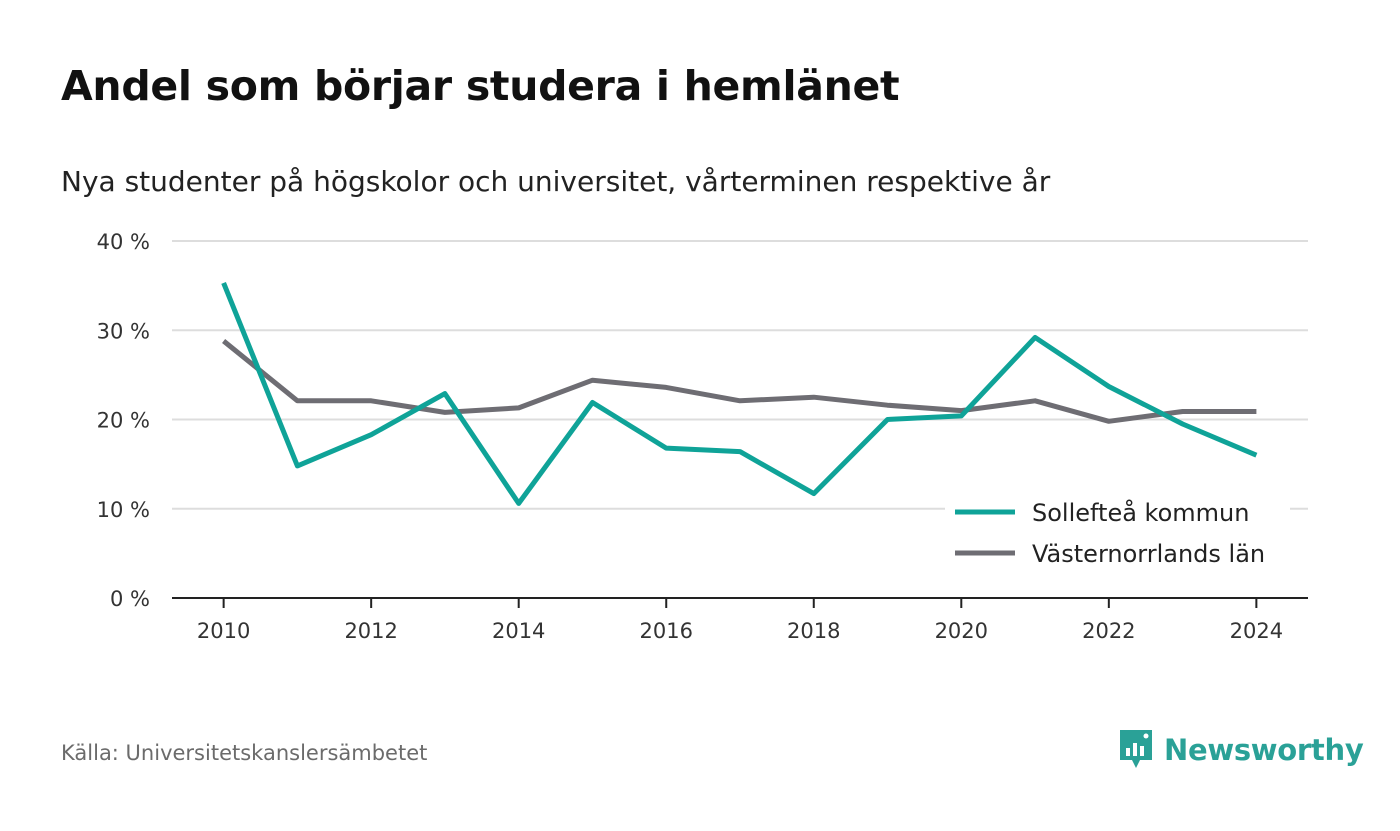 Image resolution: width=1400 pixels, height=831 pixels. I want to click on y-tick-label: 40 %, so click(123, 242).